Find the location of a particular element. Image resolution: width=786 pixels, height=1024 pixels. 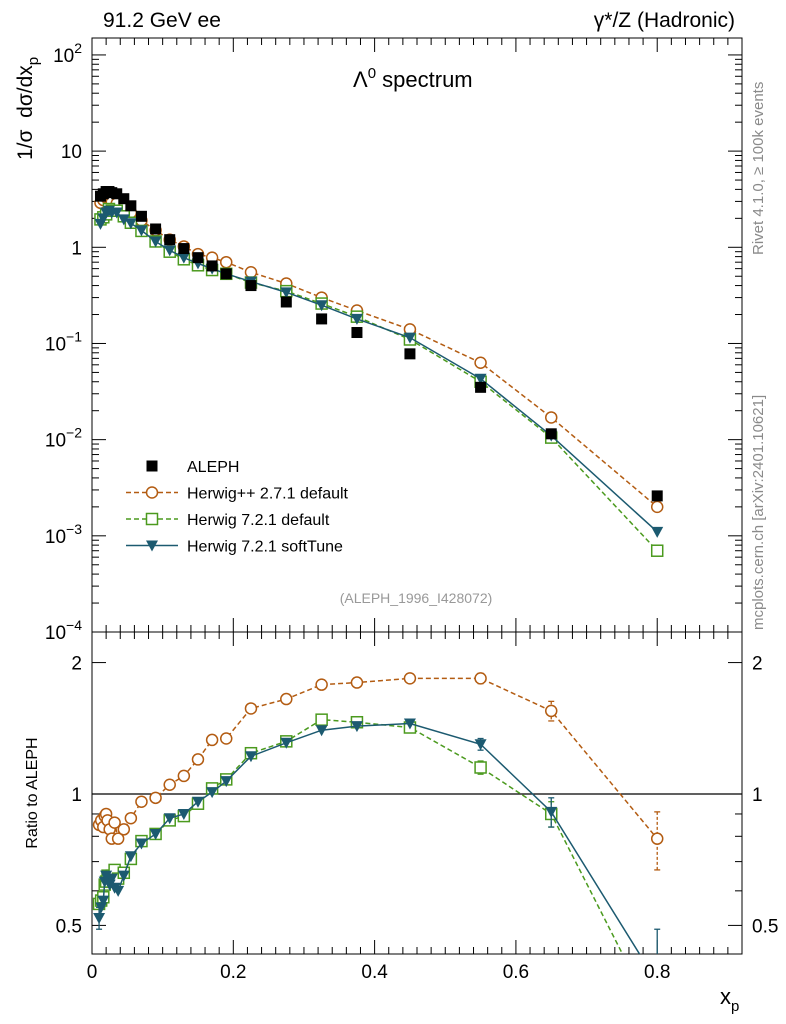

header-left: 91.2 GeV ee is located at coordinates (162, 20).